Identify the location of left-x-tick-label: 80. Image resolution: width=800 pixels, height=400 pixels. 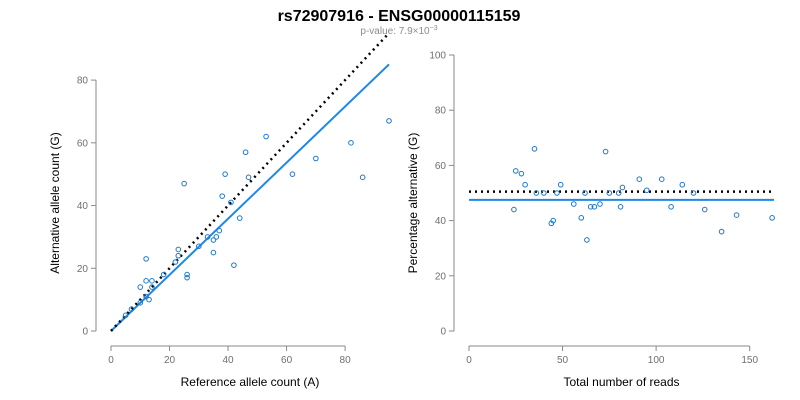
(346, 360).